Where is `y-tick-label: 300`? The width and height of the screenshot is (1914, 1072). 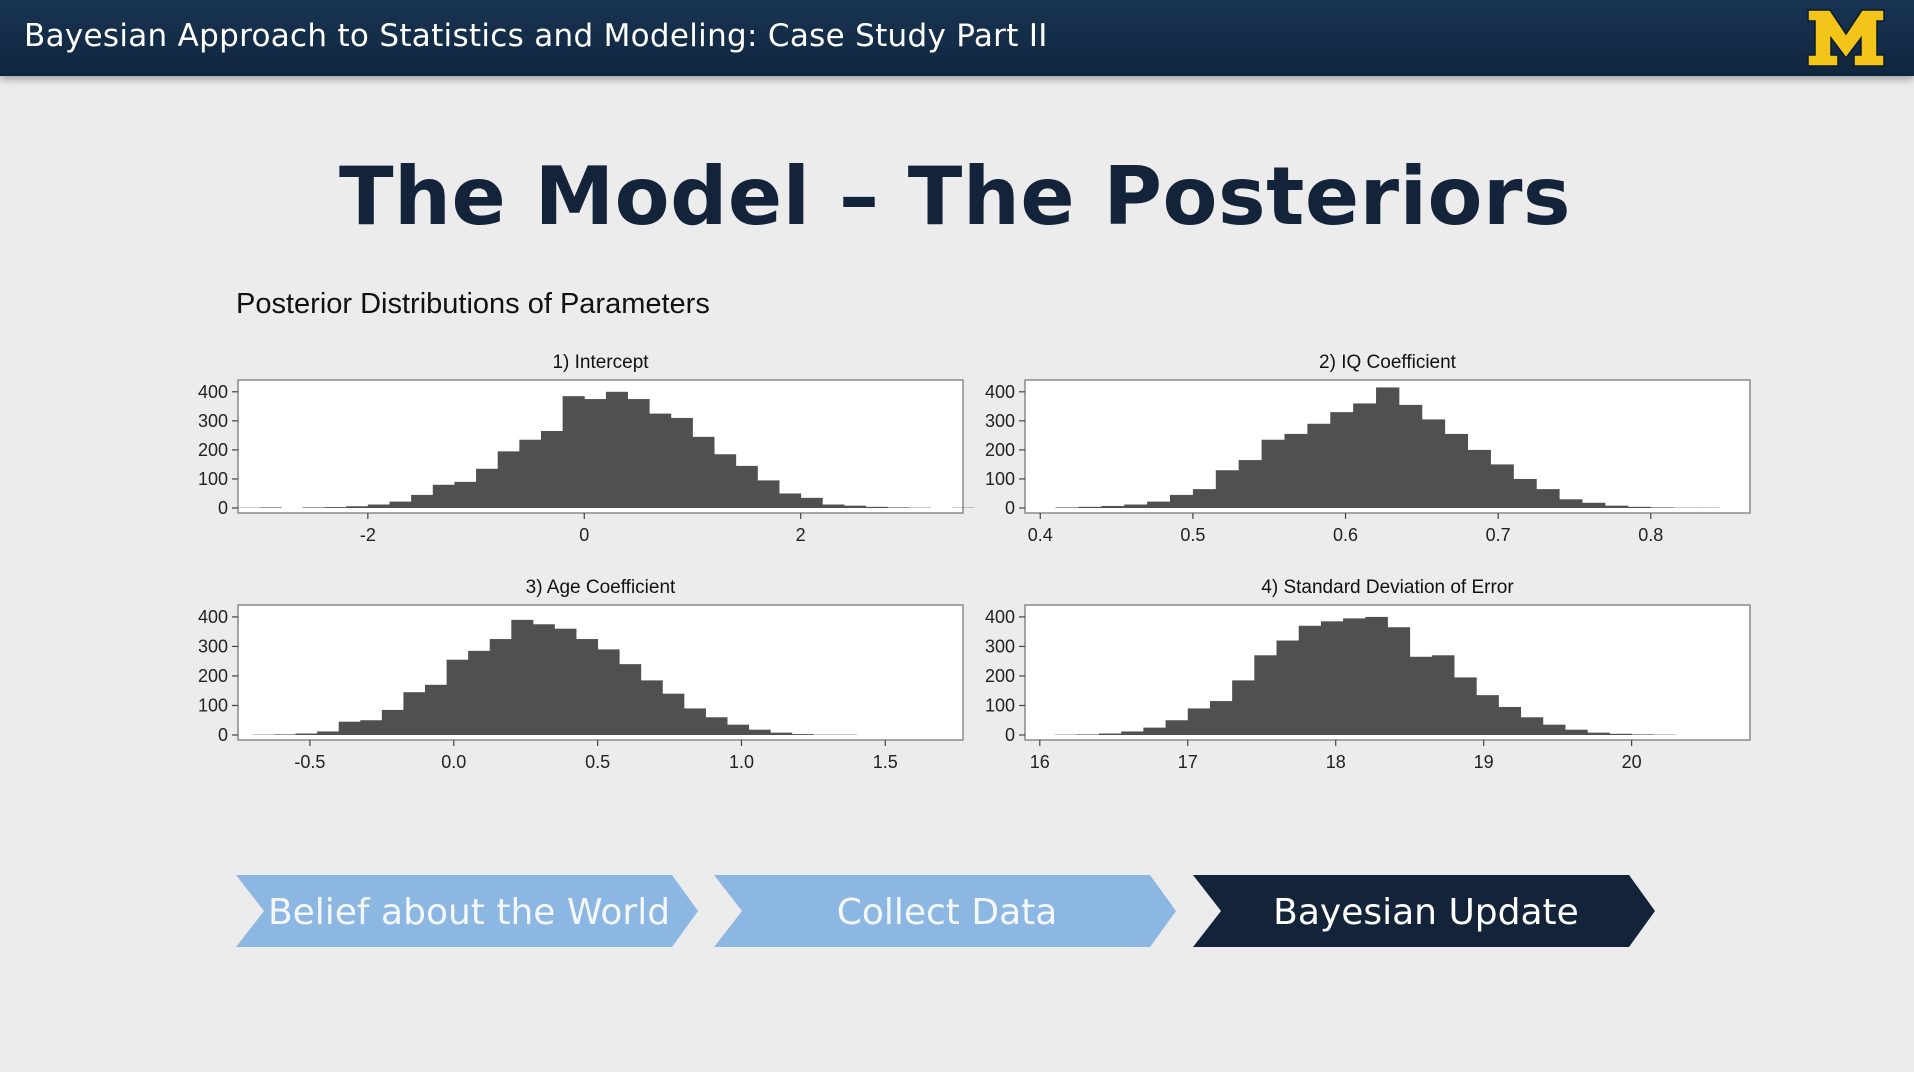
y-tick-label: 300 is located at coordinates (1000, 646).